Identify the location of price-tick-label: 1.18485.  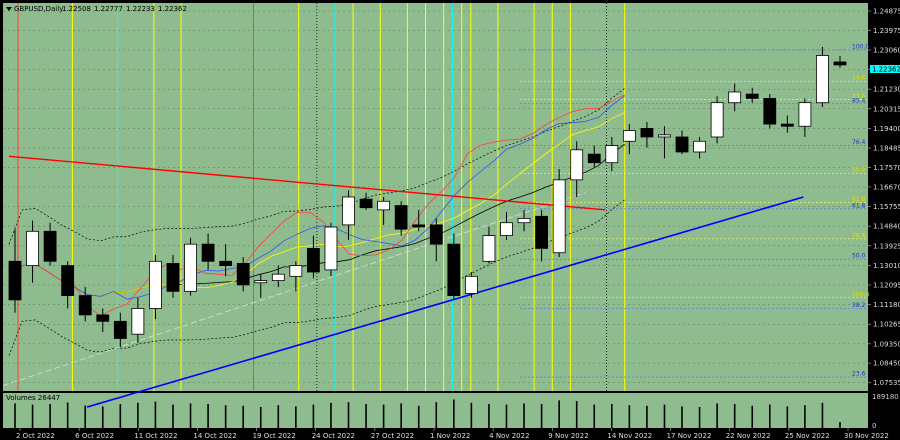
(886, 149).